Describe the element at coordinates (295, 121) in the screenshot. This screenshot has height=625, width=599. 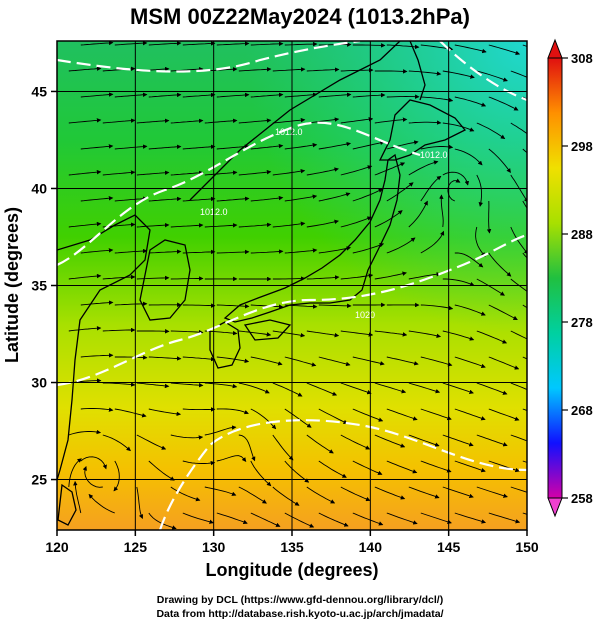
I see `russia-coast` at that location.